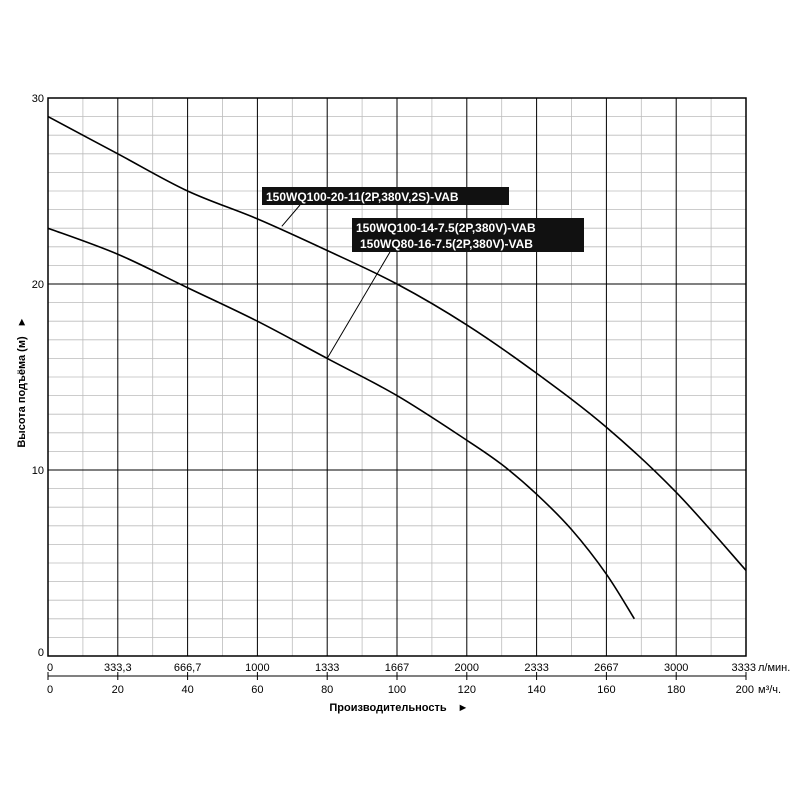 The height and width of the screenshot is (800, 800). What do you see at coordinates (50, 668) in the screenshot?
I see `secondary-x-tick-label: 0` at bounding box center [50, 668].